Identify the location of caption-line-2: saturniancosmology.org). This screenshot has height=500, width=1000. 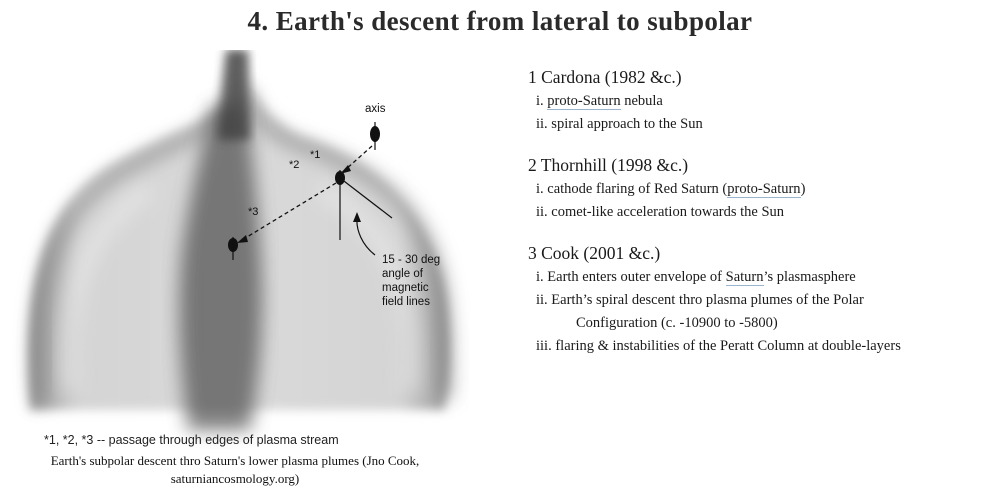
(235, 478).